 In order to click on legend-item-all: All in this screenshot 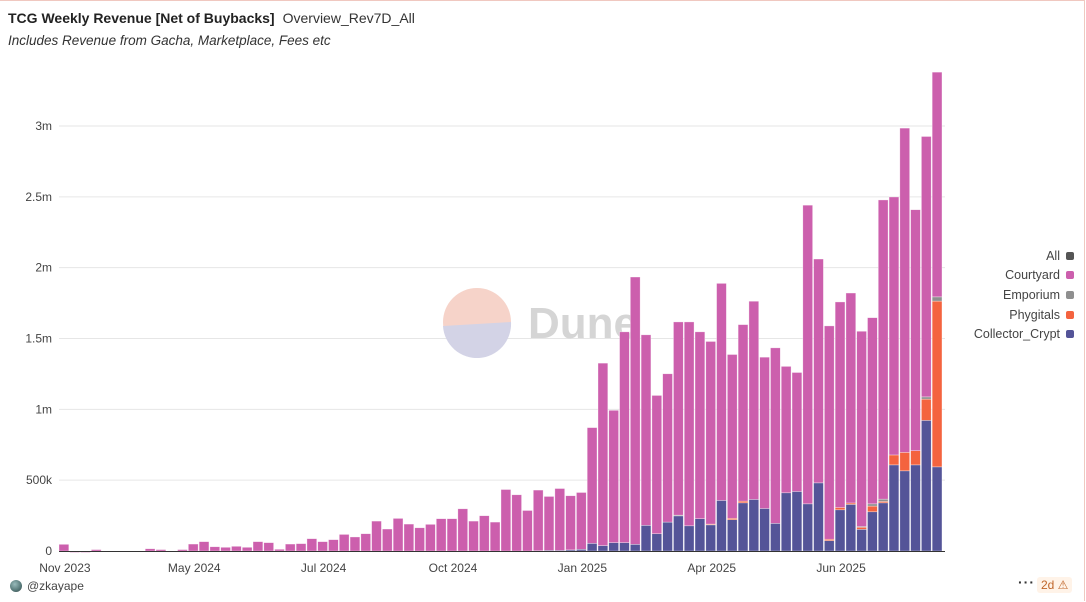, I will do `click(1024, 256)`.